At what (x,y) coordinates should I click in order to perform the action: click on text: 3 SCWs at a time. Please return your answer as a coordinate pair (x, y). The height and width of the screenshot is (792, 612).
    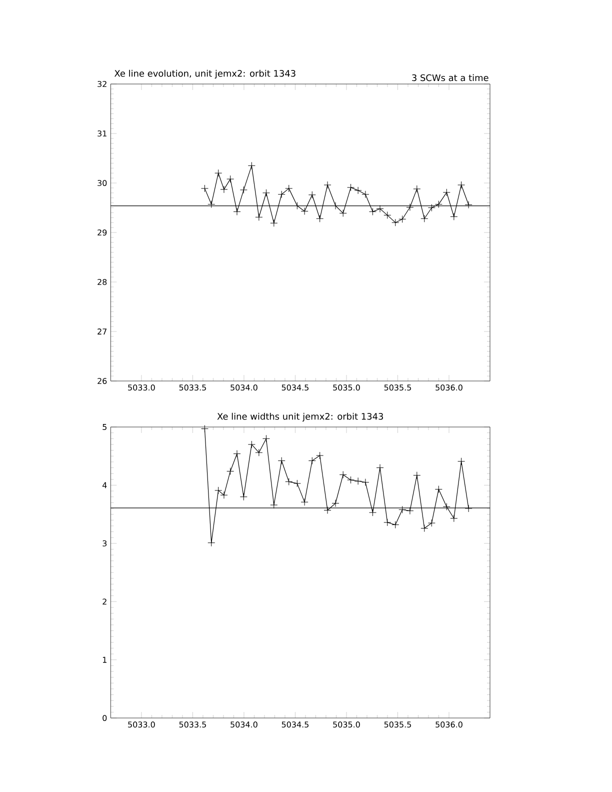
    Looking at the image, I should click on (450, 78).